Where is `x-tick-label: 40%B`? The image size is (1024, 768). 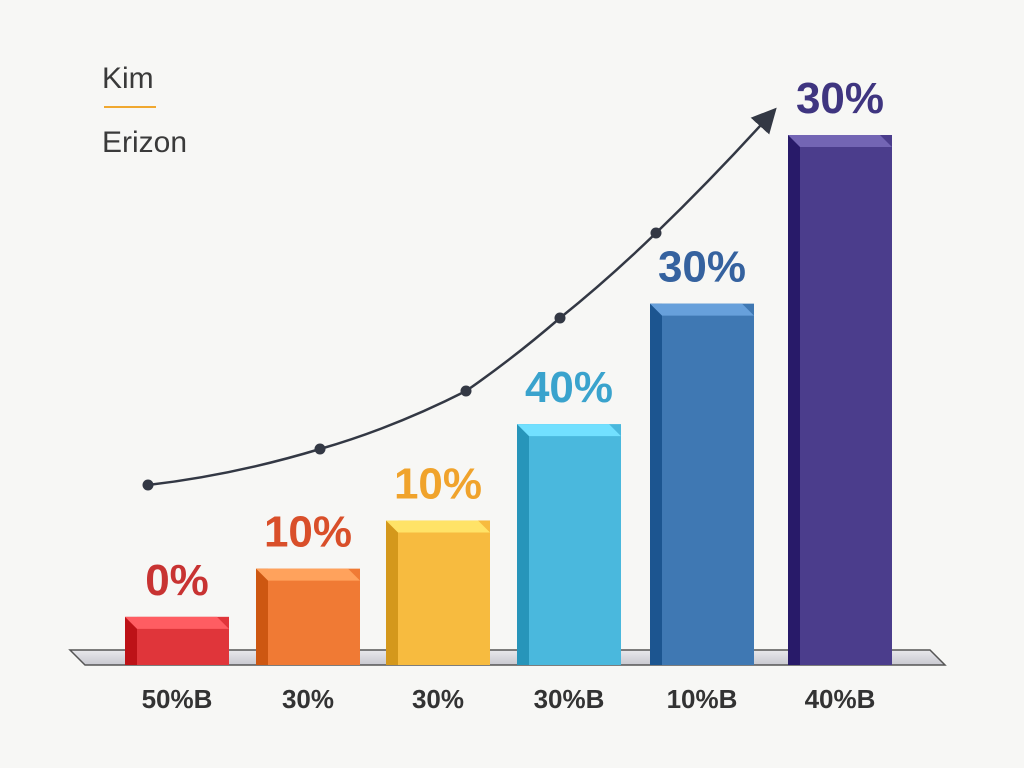
x-tick-label: 40%B is located at coordinates (840, 699).